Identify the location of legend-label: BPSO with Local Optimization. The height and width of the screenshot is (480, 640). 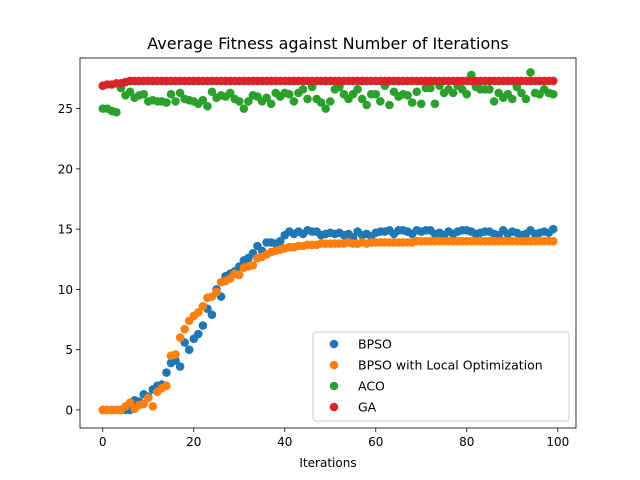
(450, 365).